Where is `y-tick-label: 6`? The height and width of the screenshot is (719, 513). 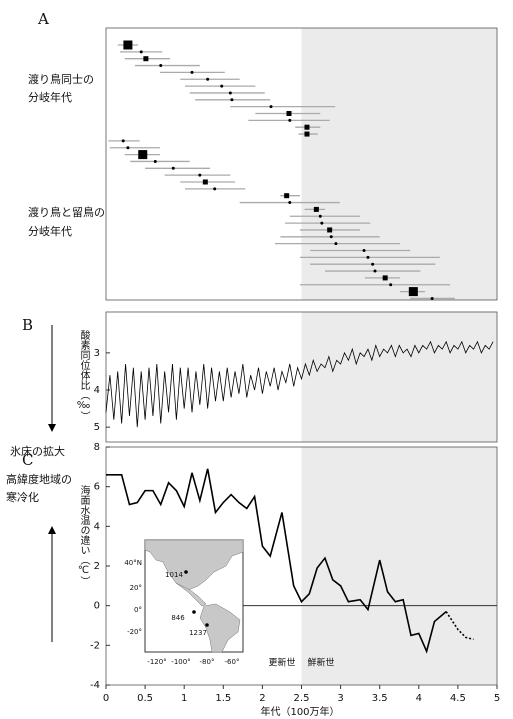
y-tick-label: 6 is located at coordinates (97, 487).